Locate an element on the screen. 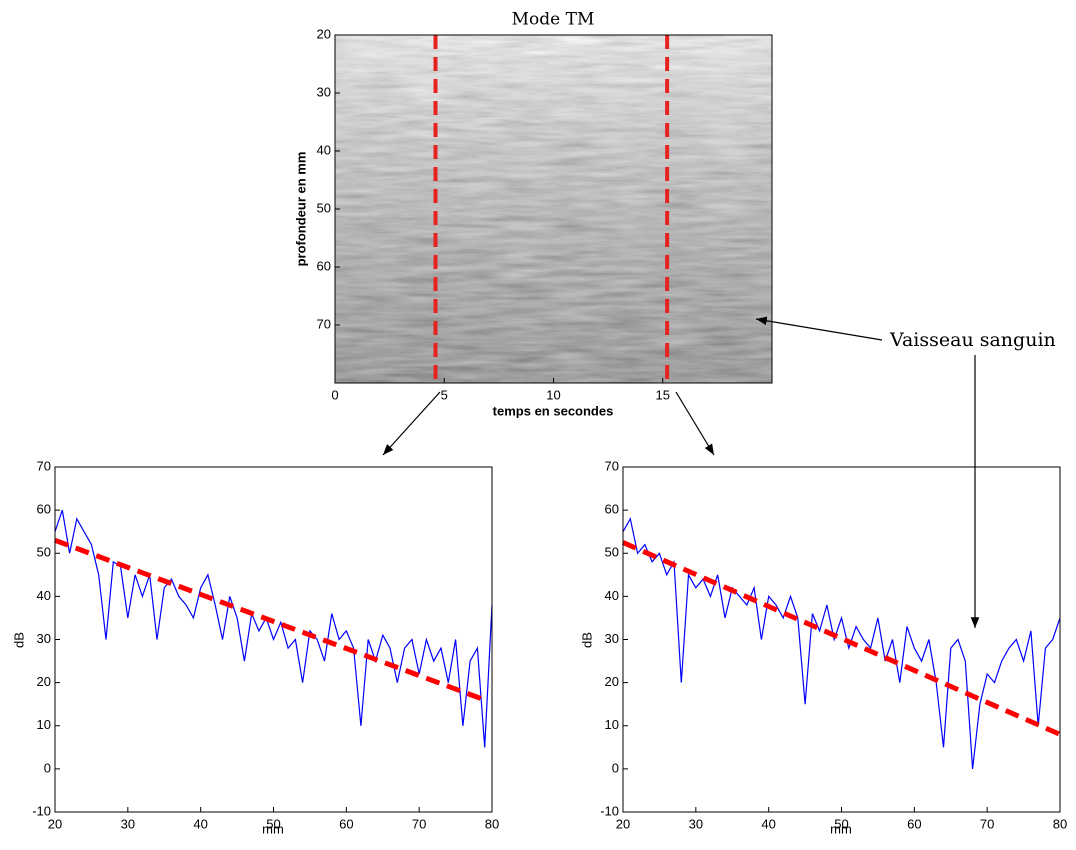  annotation: Vaisseau sanguin is located at coordinates (972, 340).